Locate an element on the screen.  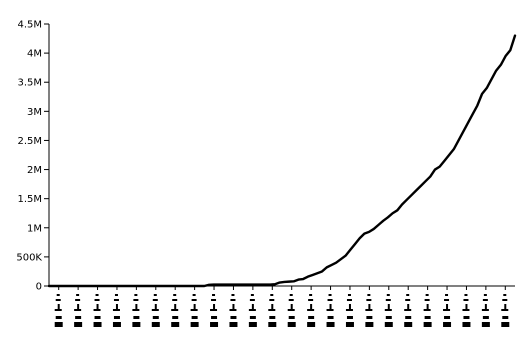
y-axis: 0 500K 1M 1.5M 2M 2.5M 3M 3.5M 4M 4.5M is located at coordinates (33, 156).